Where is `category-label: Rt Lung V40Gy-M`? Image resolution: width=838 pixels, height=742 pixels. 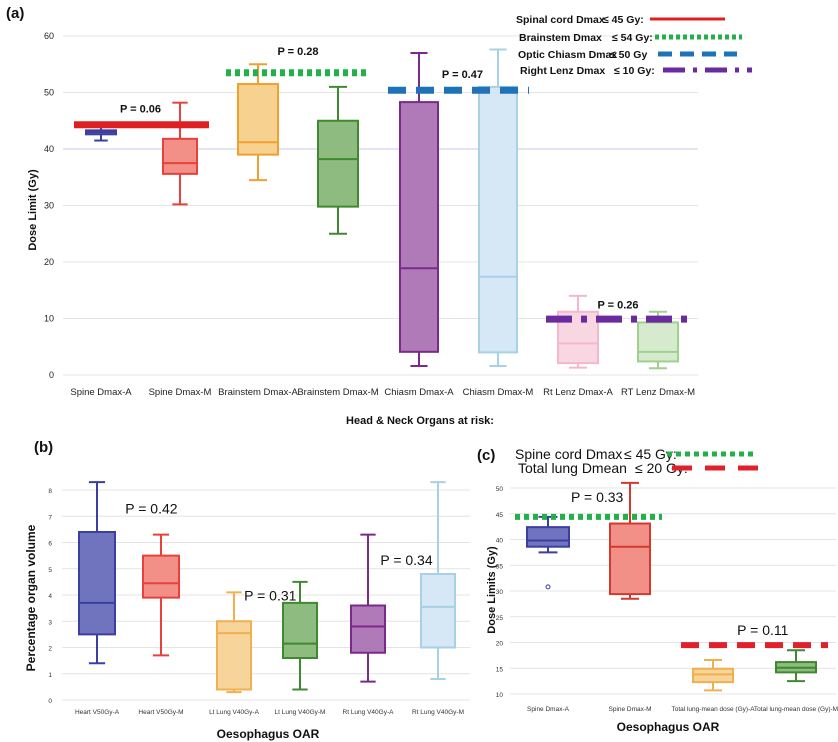
category-label: Rt Lung V40Gy-M is located at coordinates (438, 712).